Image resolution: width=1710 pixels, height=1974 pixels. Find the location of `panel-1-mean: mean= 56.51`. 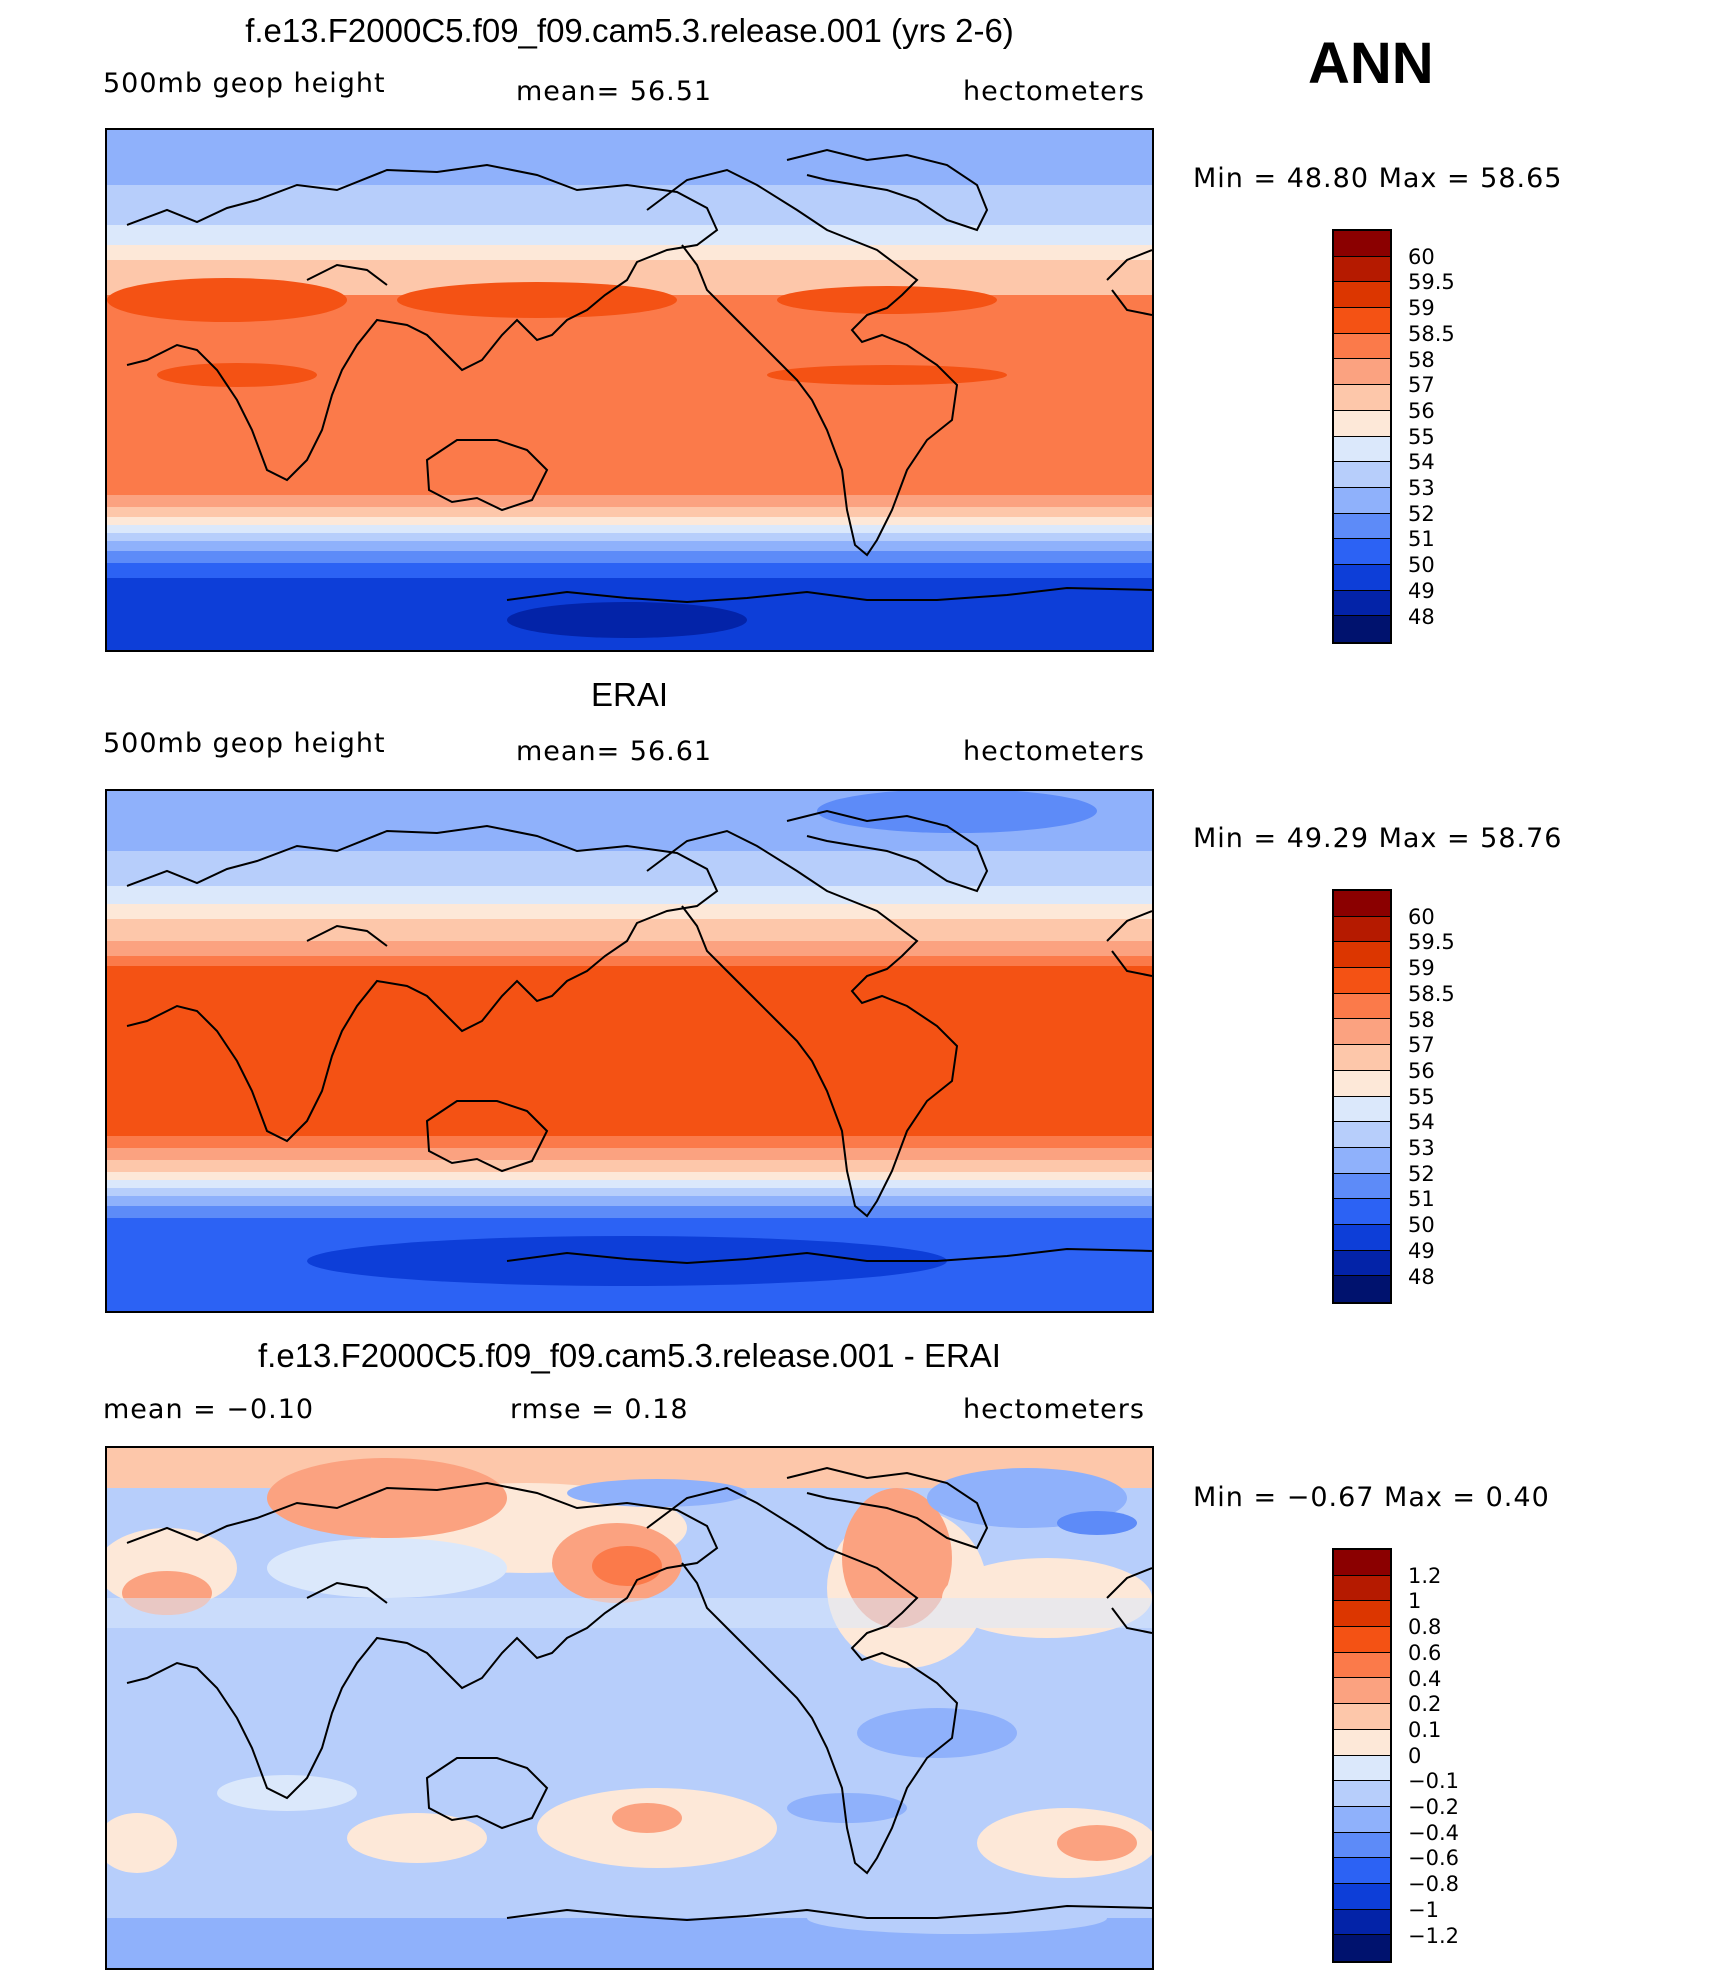

panel-1-mean: mean= 56.51 is located at coordinates (614, 91).